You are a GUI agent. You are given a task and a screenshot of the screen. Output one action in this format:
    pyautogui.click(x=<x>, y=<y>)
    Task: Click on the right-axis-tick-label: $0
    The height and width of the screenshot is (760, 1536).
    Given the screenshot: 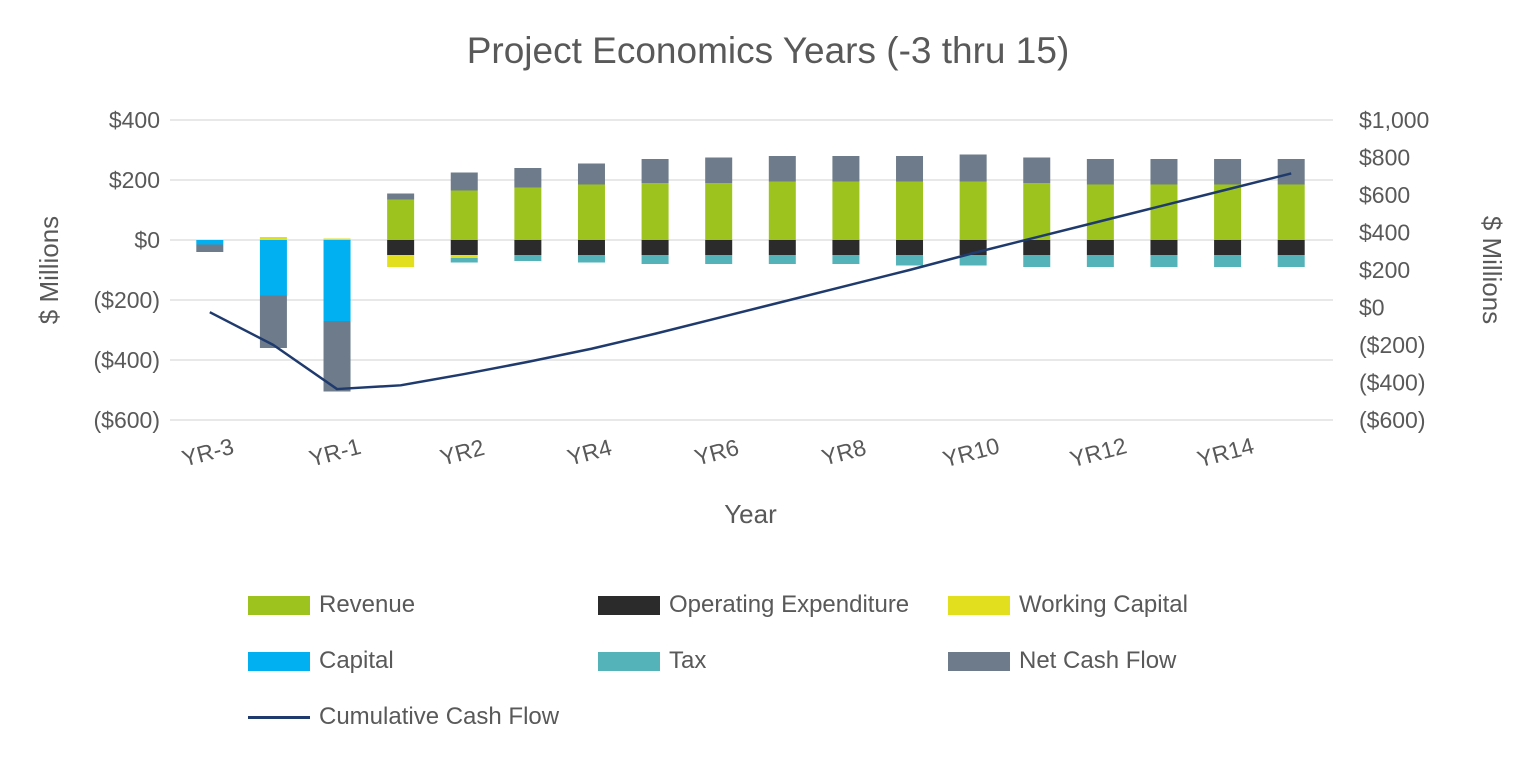 What is the action you would take?
    pyautogui.click(x=1372, y=308)
    